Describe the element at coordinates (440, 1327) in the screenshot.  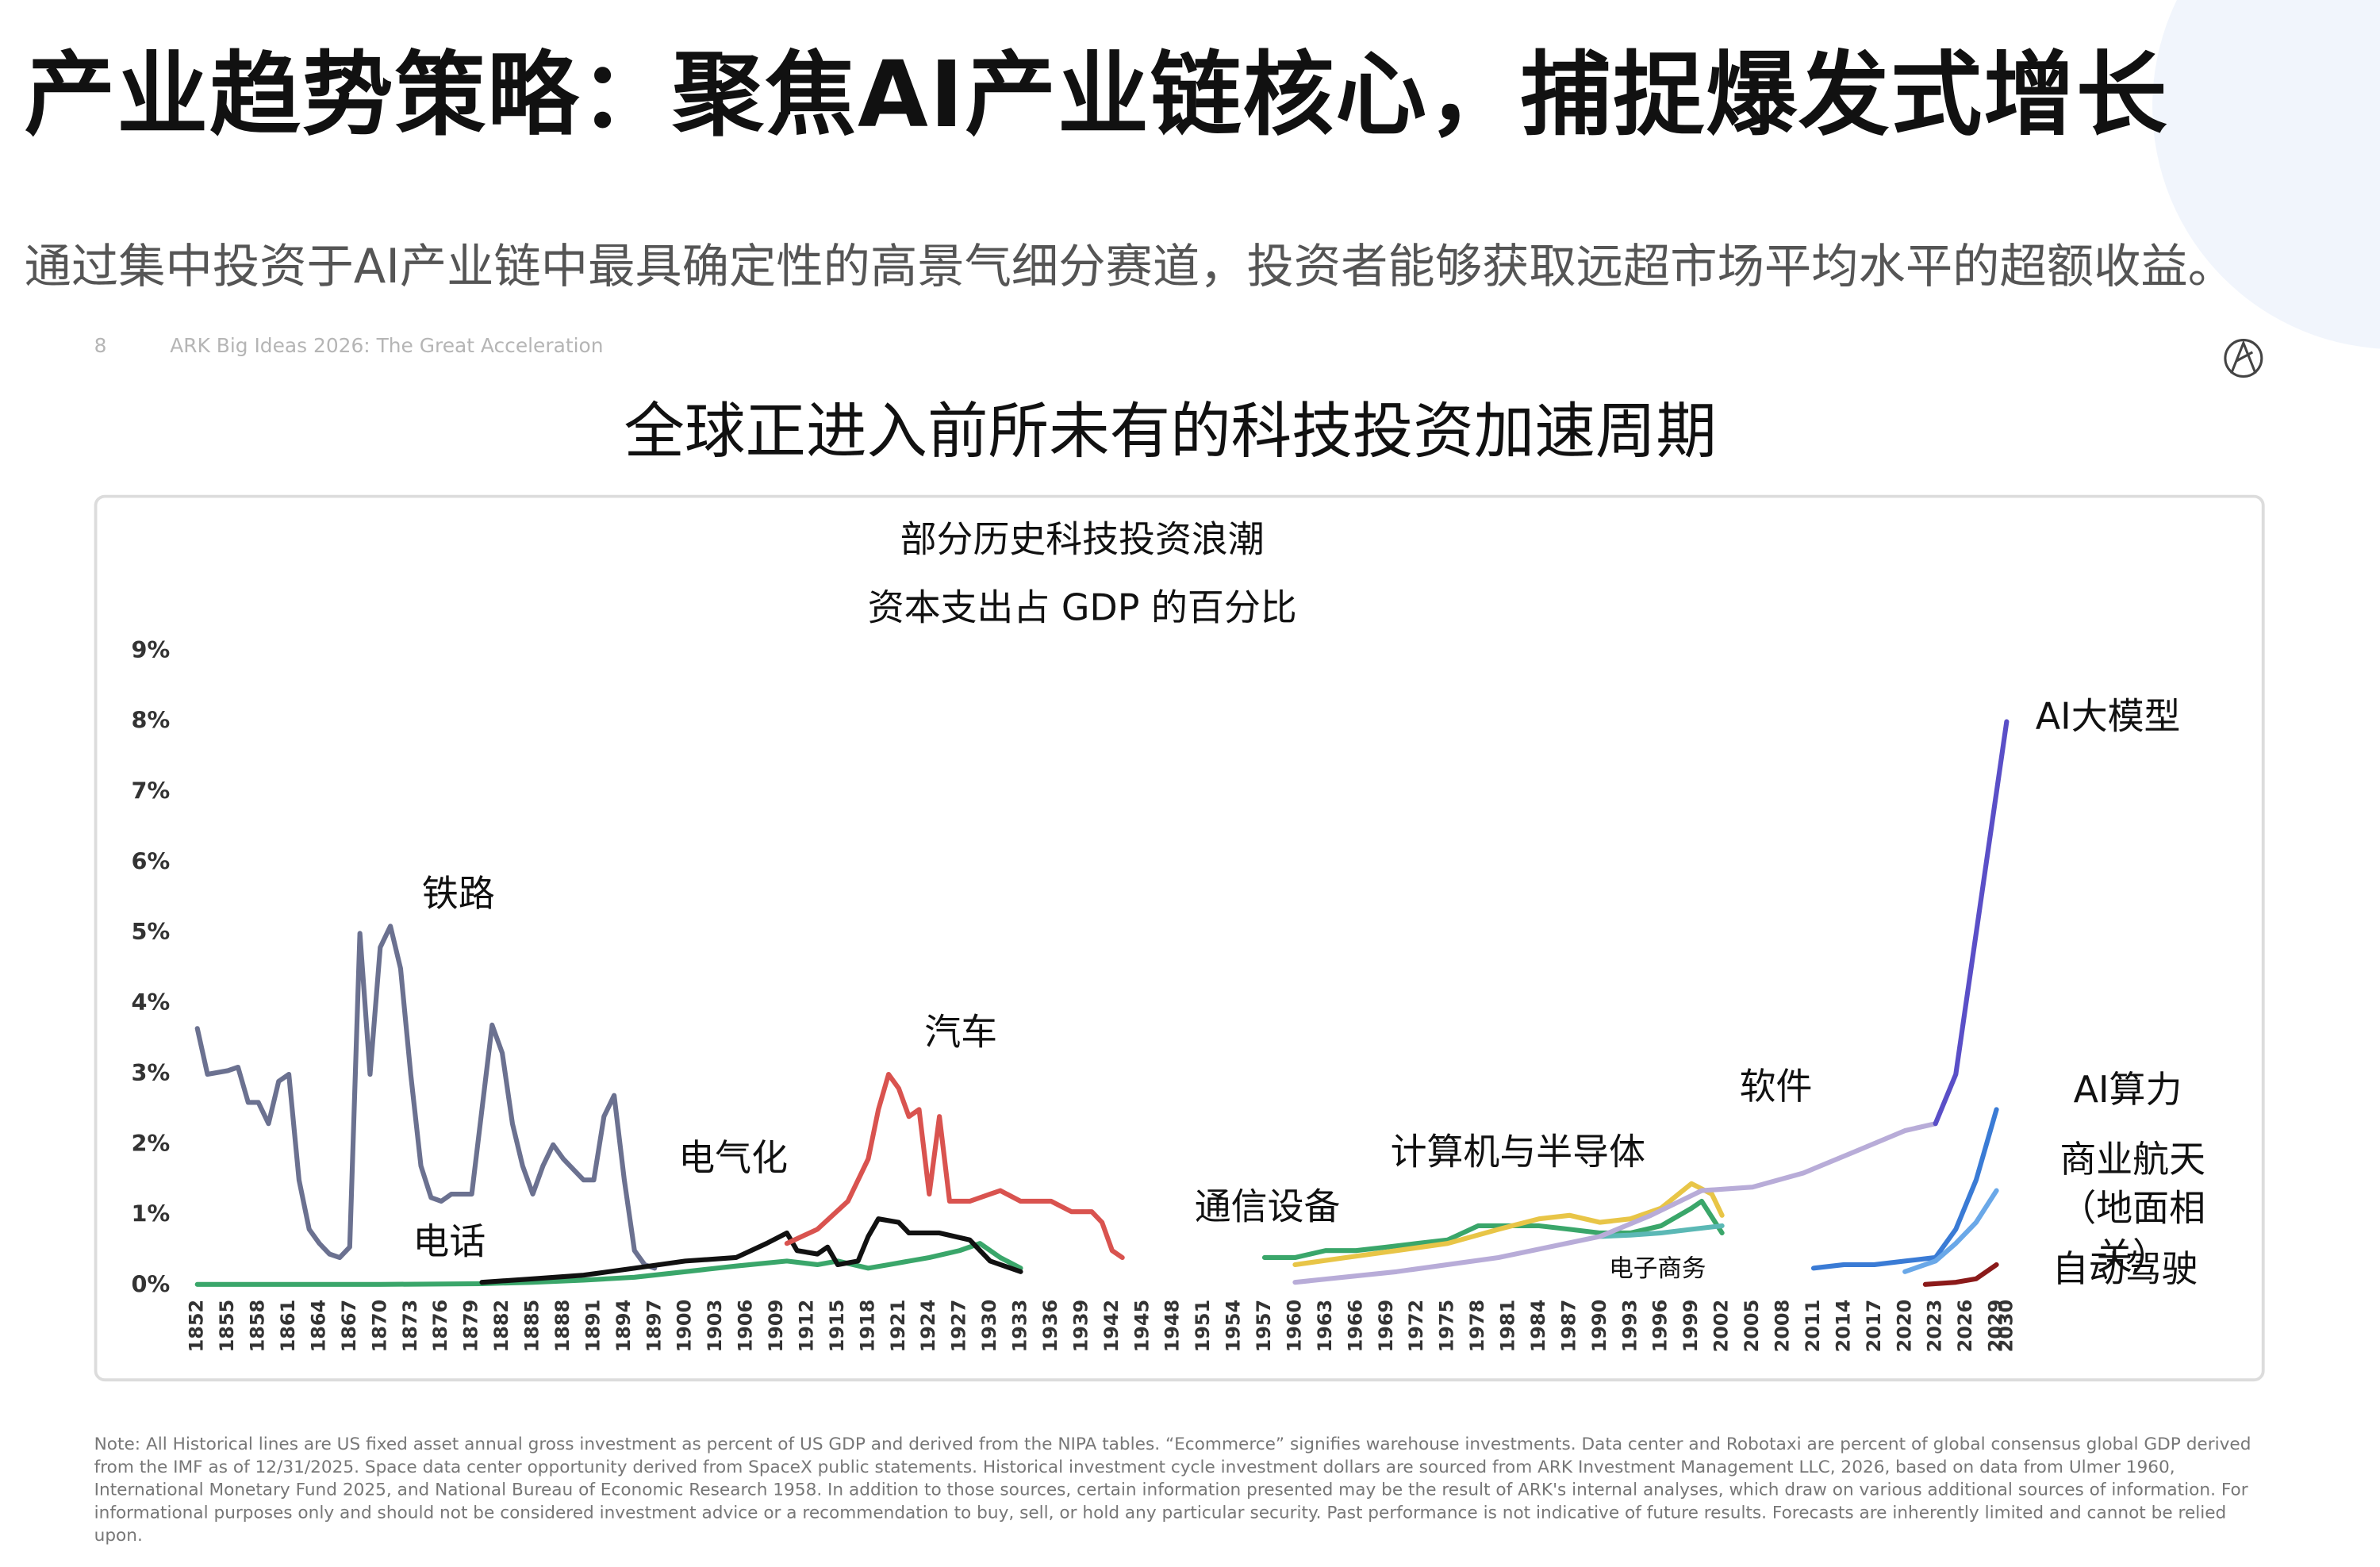
I see `x-tick-label: 1876` at that location.